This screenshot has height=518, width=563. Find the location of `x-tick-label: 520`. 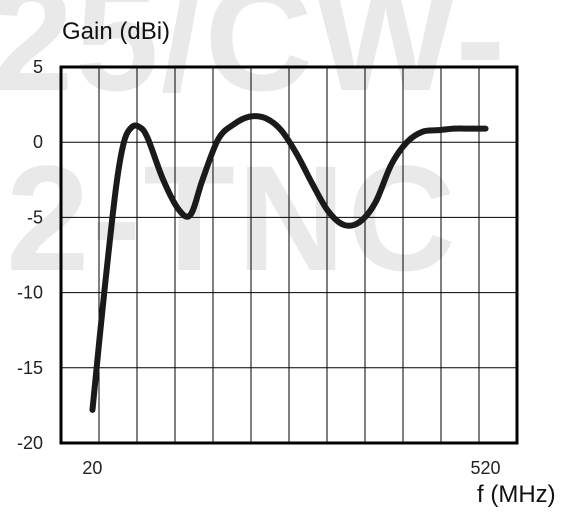

x-tick-label: 520 is located at coordinates (486, 468).